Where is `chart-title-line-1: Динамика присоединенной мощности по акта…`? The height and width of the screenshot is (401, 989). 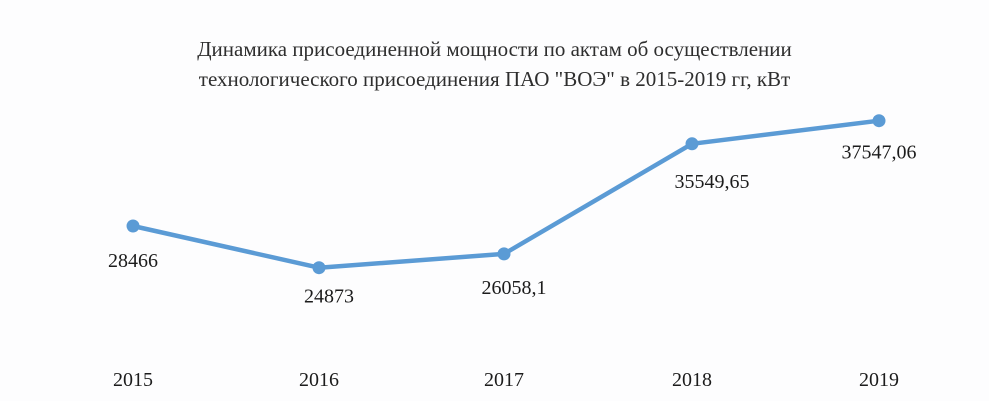
chart-title-line-1: Динамика присоединенной мощности по акта… is located at coordinates (494, 49).